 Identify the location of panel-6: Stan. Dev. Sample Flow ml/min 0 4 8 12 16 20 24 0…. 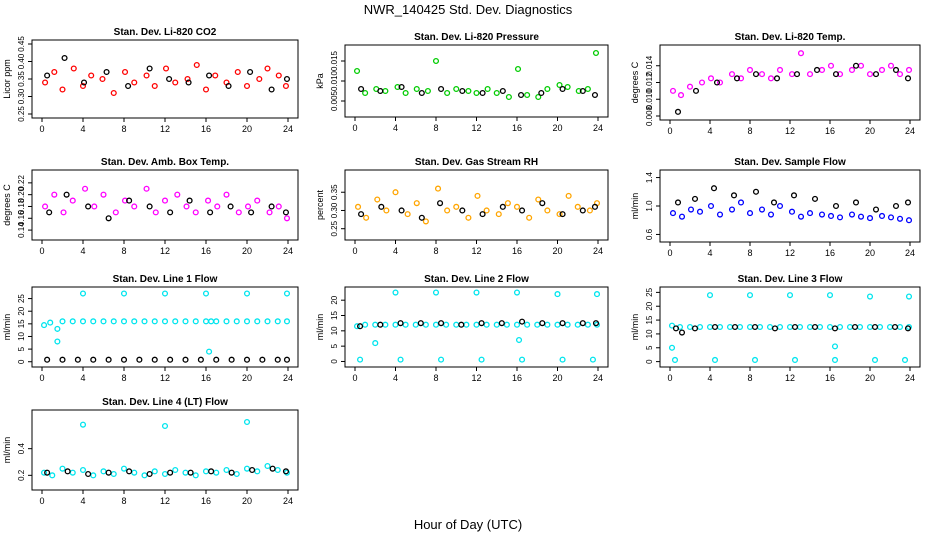
(775, 207).